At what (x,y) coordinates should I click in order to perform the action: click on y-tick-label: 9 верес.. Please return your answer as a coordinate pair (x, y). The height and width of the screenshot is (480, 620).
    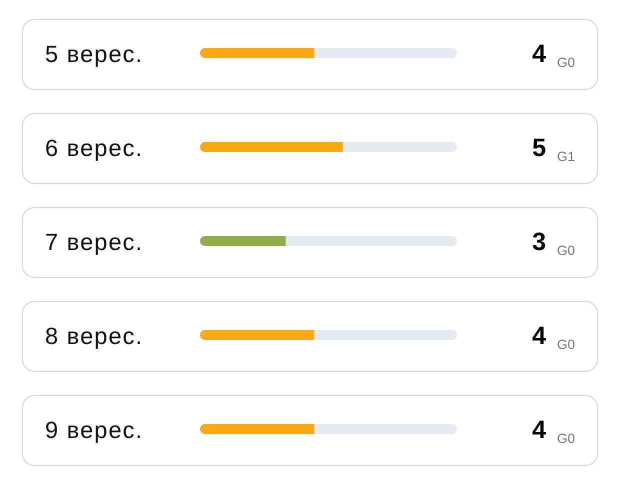
    Looking at the image, I should click on (94, 430).